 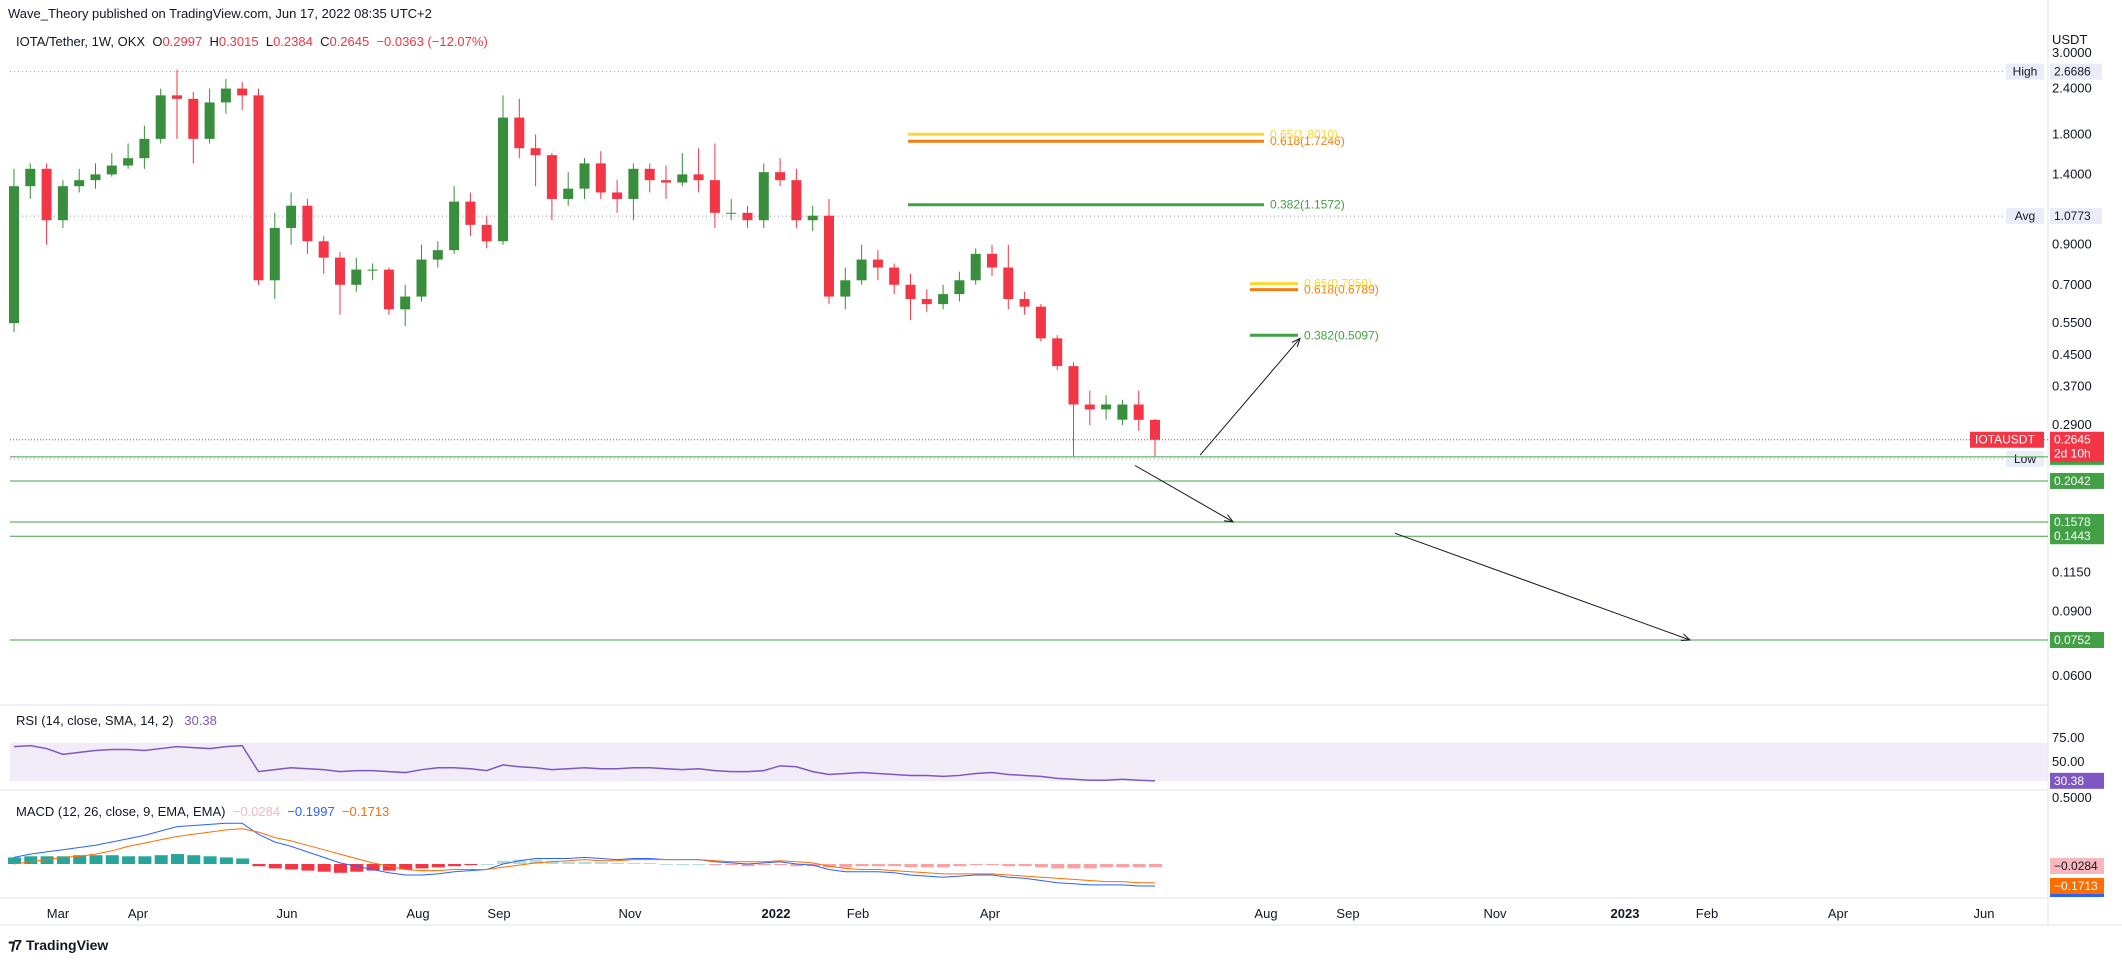 What do you see at coordinates (238, 41) in the screenshot?
I see `high-value: 0.3015` at bounding box center [238, 41].